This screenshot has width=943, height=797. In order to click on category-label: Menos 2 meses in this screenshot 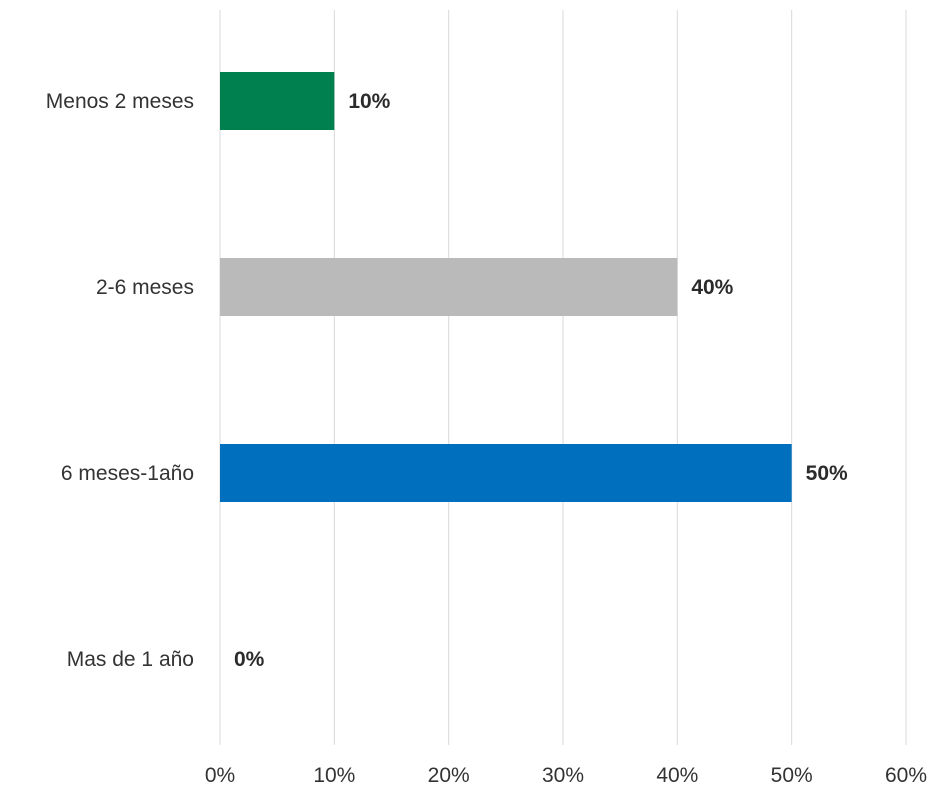, I will do `click(120, 101)`.